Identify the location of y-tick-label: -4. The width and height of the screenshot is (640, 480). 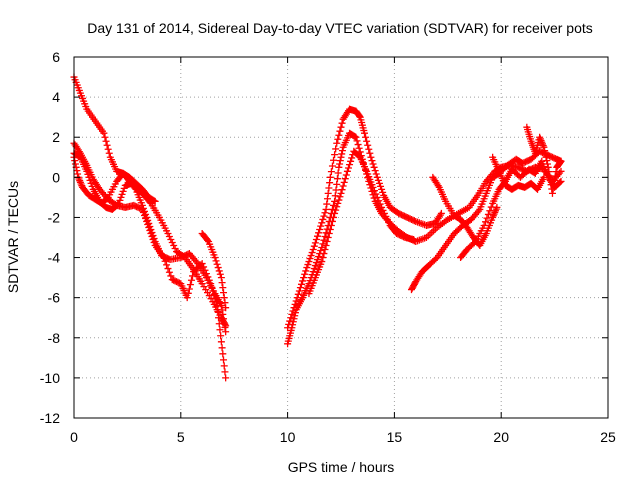
(54, 258).